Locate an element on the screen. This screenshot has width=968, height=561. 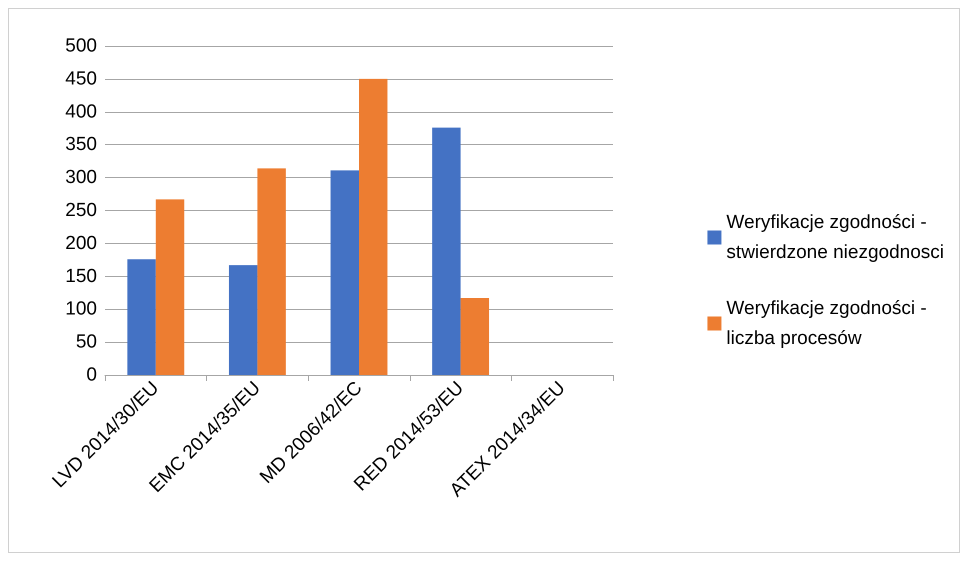
y-tick-label: 100 is located at coordinates (81, 309).